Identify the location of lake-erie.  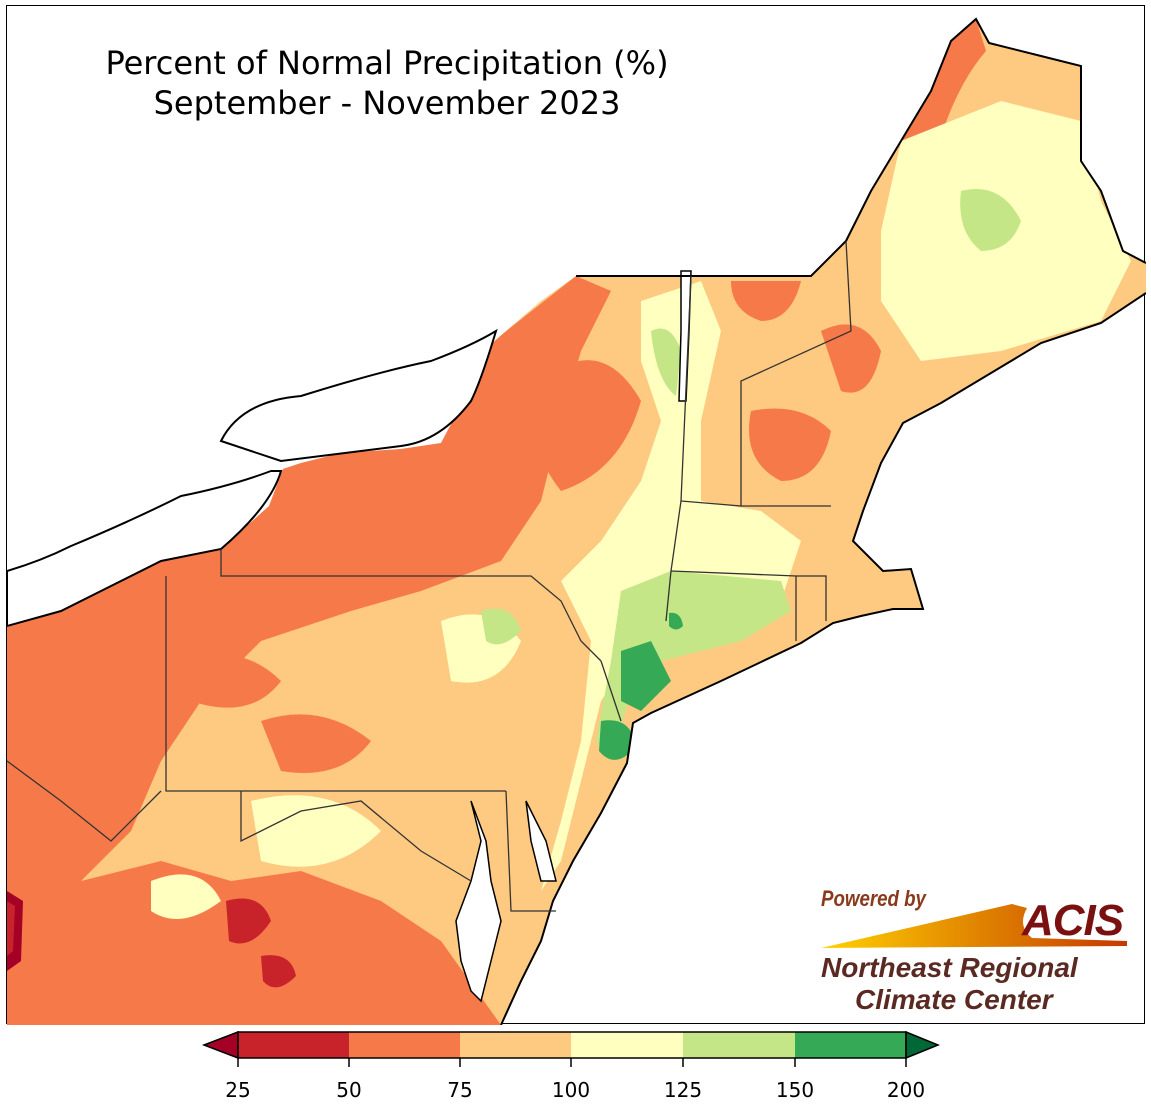
(145, 549).